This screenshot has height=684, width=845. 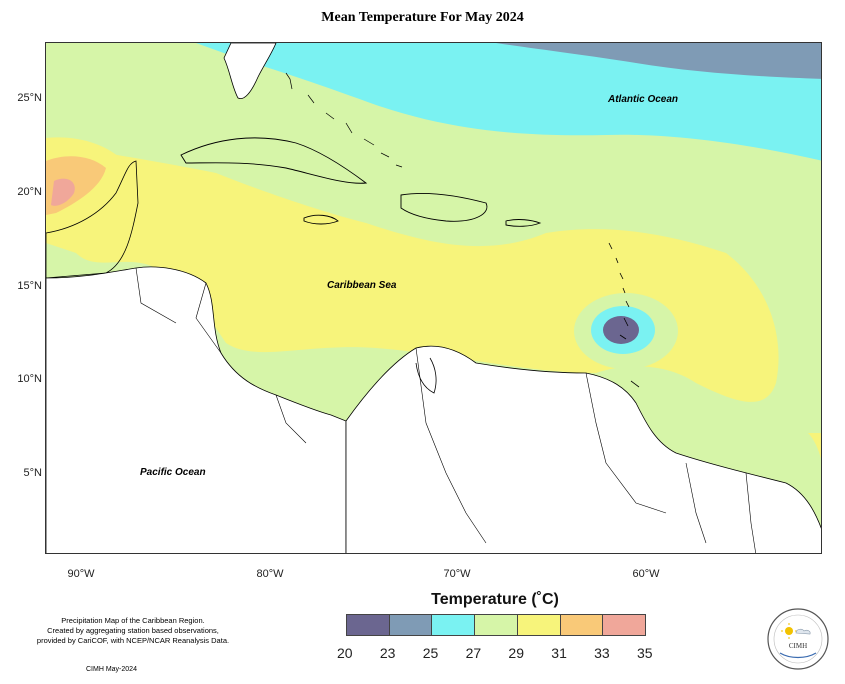 I want to click on wave-icon, so click(x=798, y=655).